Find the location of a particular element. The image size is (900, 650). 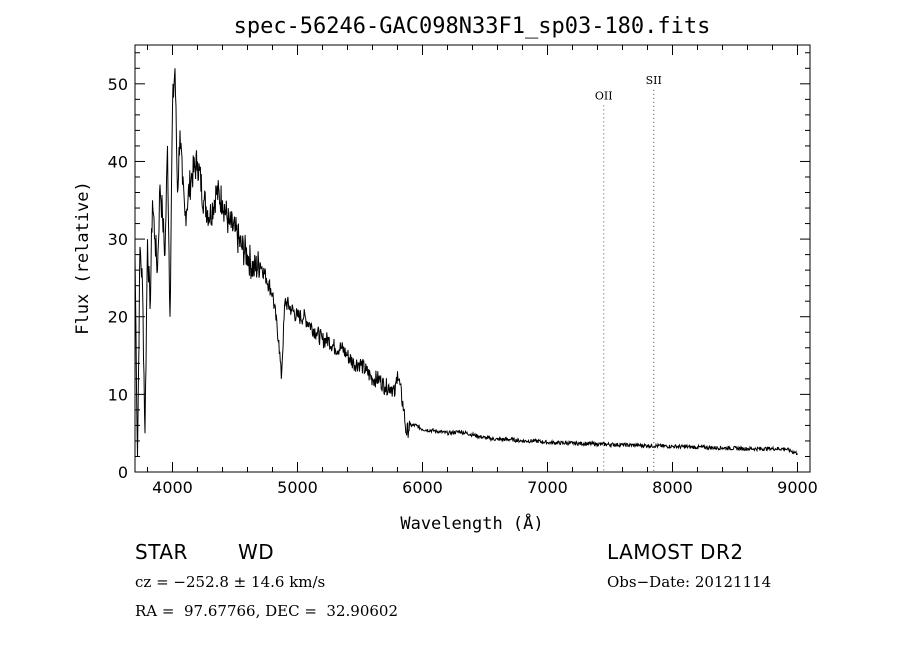

y-axis-label: Flux (relative) is located at coordinates (83, 258).